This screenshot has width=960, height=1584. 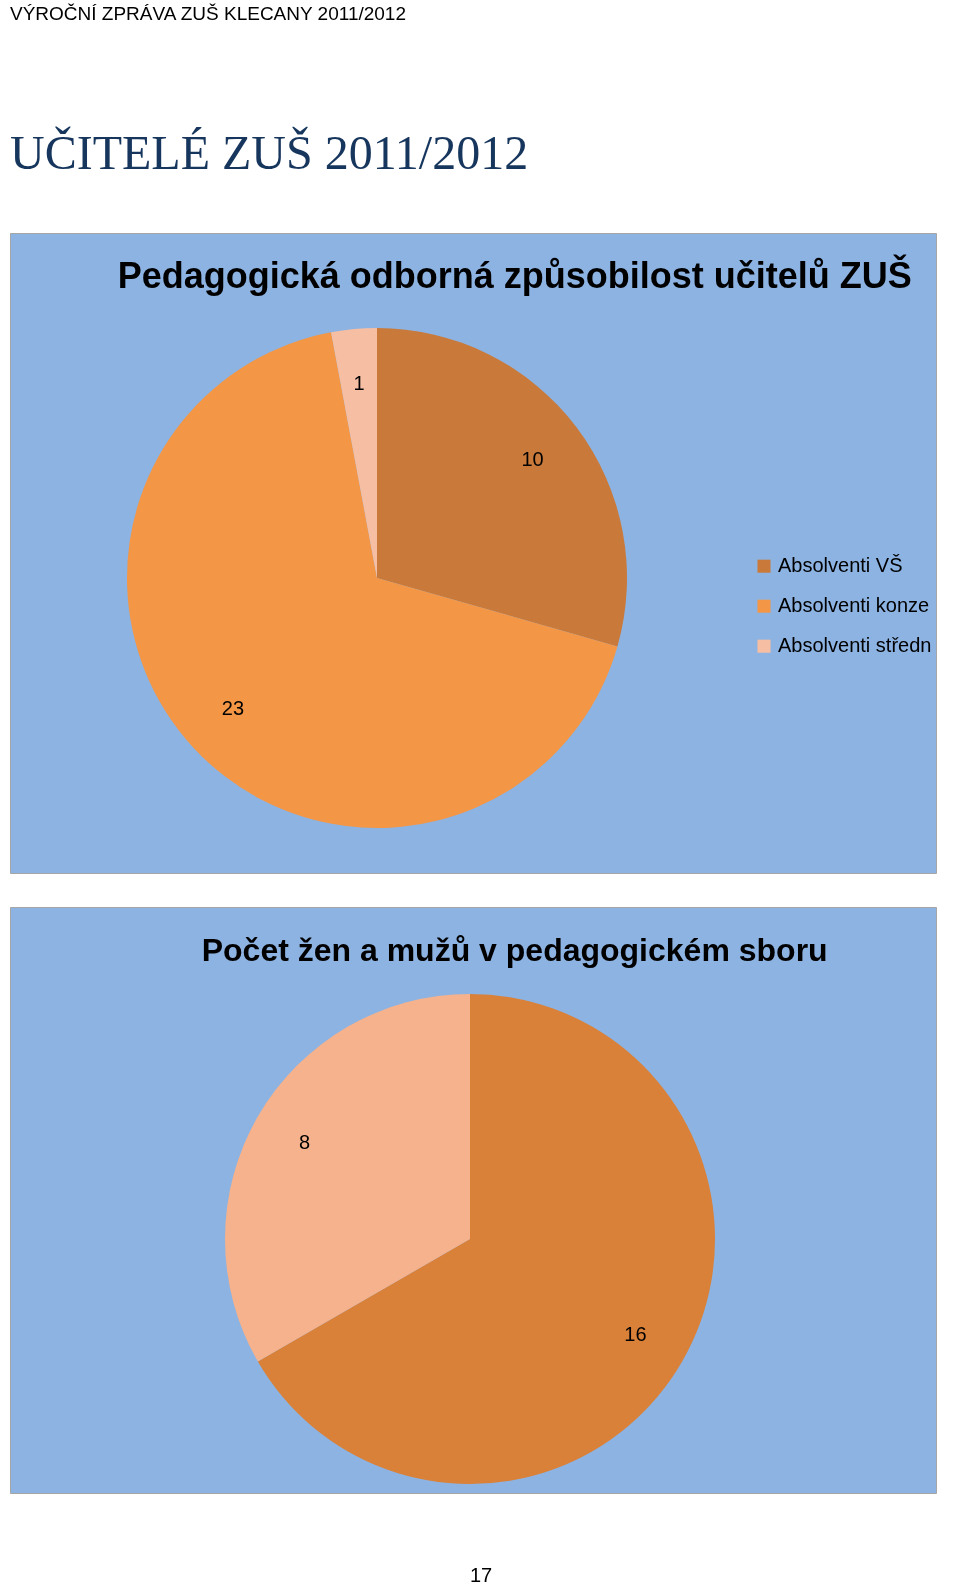 I want to click on chart-title: Pedagogická odborná způsobilost učitelů ZUŠ, so click(x=514, y=275).